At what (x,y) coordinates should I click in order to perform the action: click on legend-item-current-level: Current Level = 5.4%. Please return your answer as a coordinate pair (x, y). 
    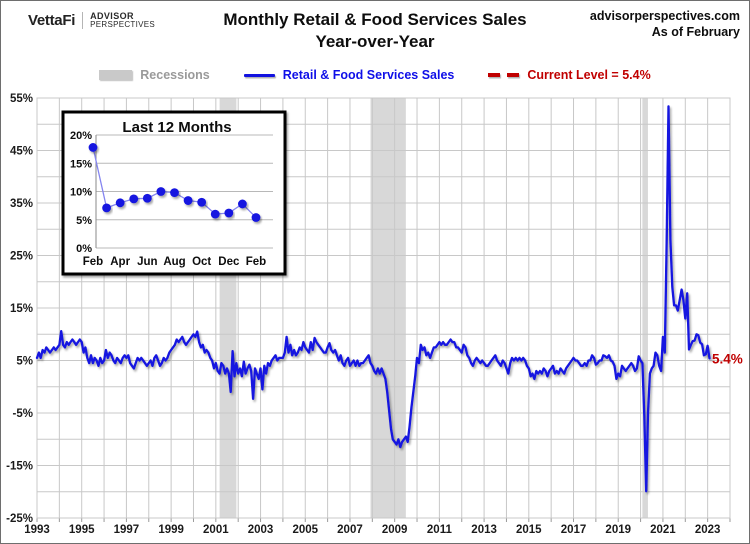
    Looking at the image, I should click on (569, 75).